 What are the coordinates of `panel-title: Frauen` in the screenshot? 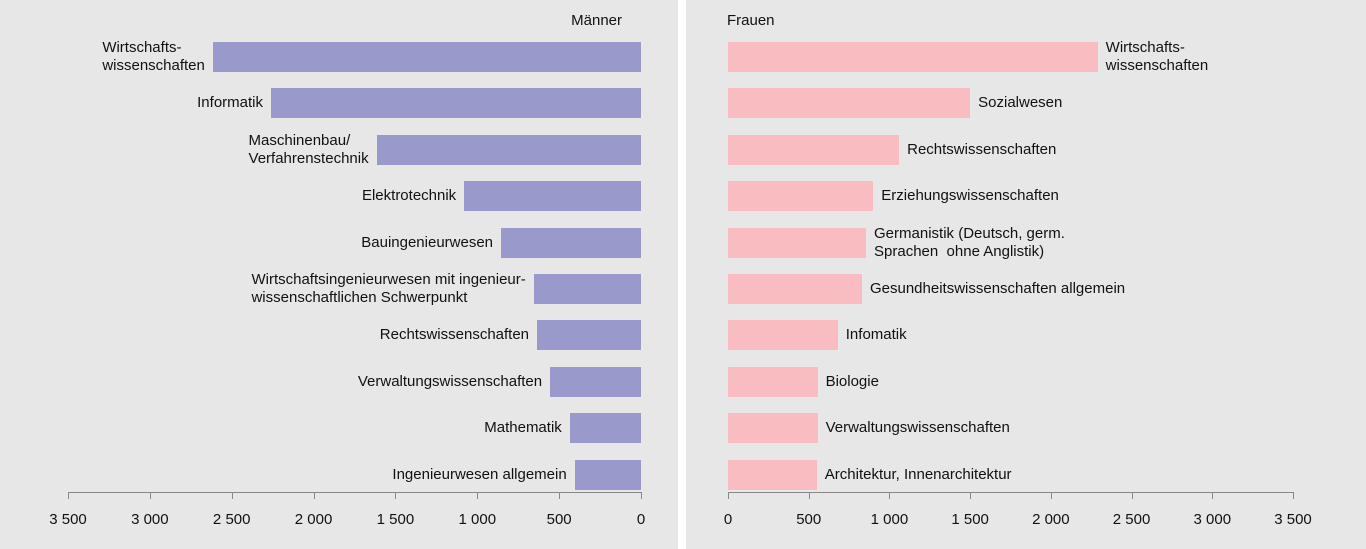 It's located at (751, 20).